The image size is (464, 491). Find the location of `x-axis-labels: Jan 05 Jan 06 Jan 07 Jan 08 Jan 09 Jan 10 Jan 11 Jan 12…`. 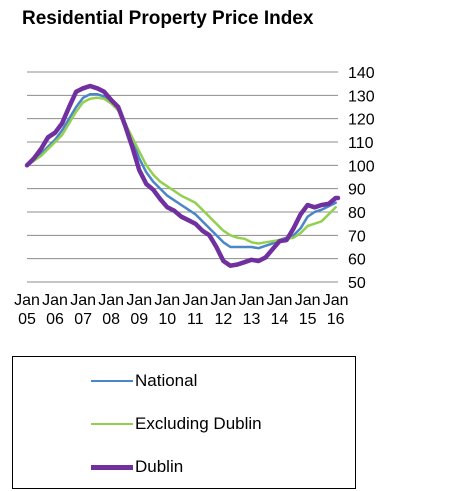

x-axis-labels: Jan 05 Jan 06 Jan 07 Jan 08 Jan 09 Jan 10 Jan 11 Jan 12… is located at coordinates (181, 310).